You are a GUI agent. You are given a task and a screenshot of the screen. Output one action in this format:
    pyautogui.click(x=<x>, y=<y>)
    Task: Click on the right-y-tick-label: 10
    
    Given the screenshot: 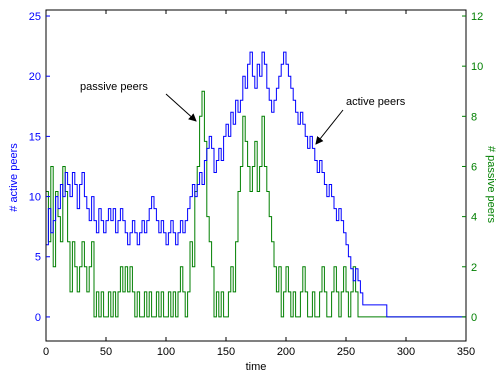 What is the action you would take?
    pyautogui.click(x=477, y=67)
    